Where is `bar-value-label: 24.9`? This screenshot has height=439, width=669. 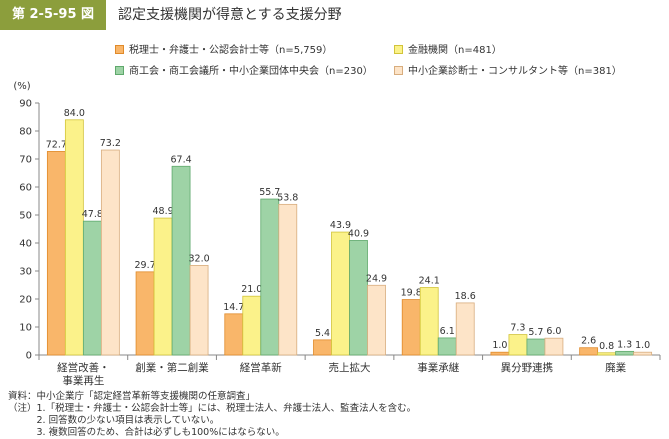
bar-value-label: 24.9 is located at coordinates (376, 278).